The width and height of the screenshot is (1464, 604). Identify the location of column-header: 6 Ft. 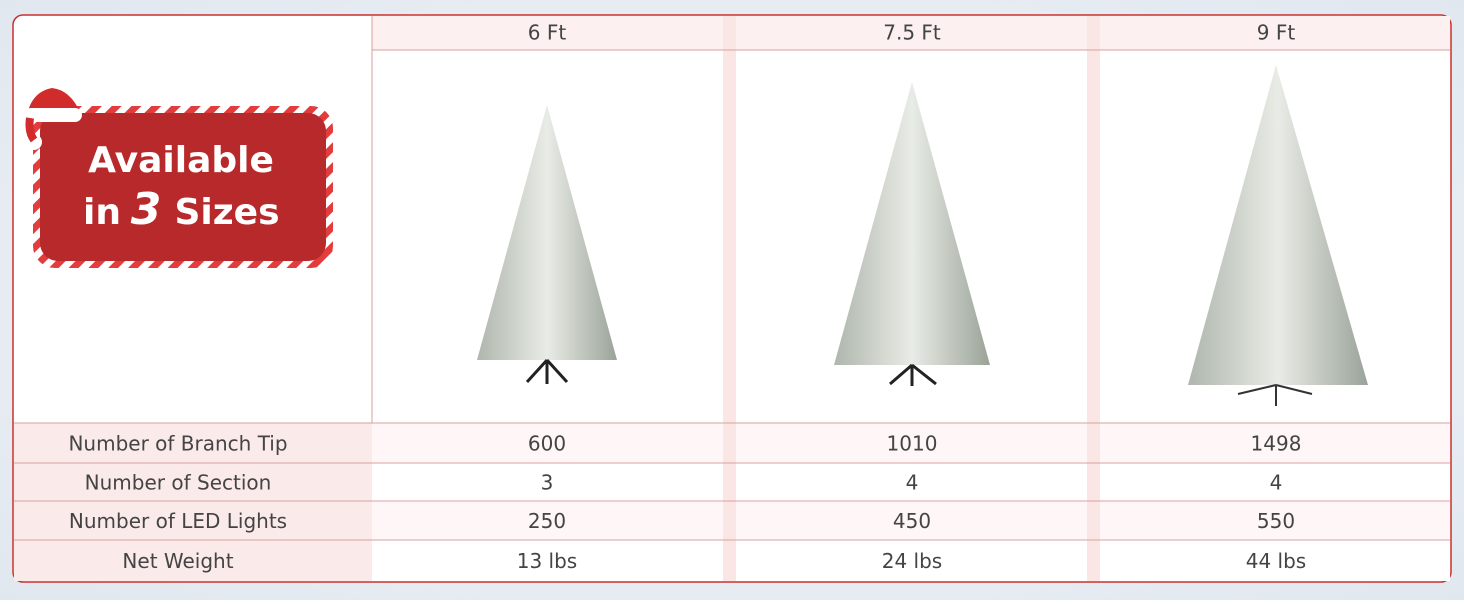
(547, 33).